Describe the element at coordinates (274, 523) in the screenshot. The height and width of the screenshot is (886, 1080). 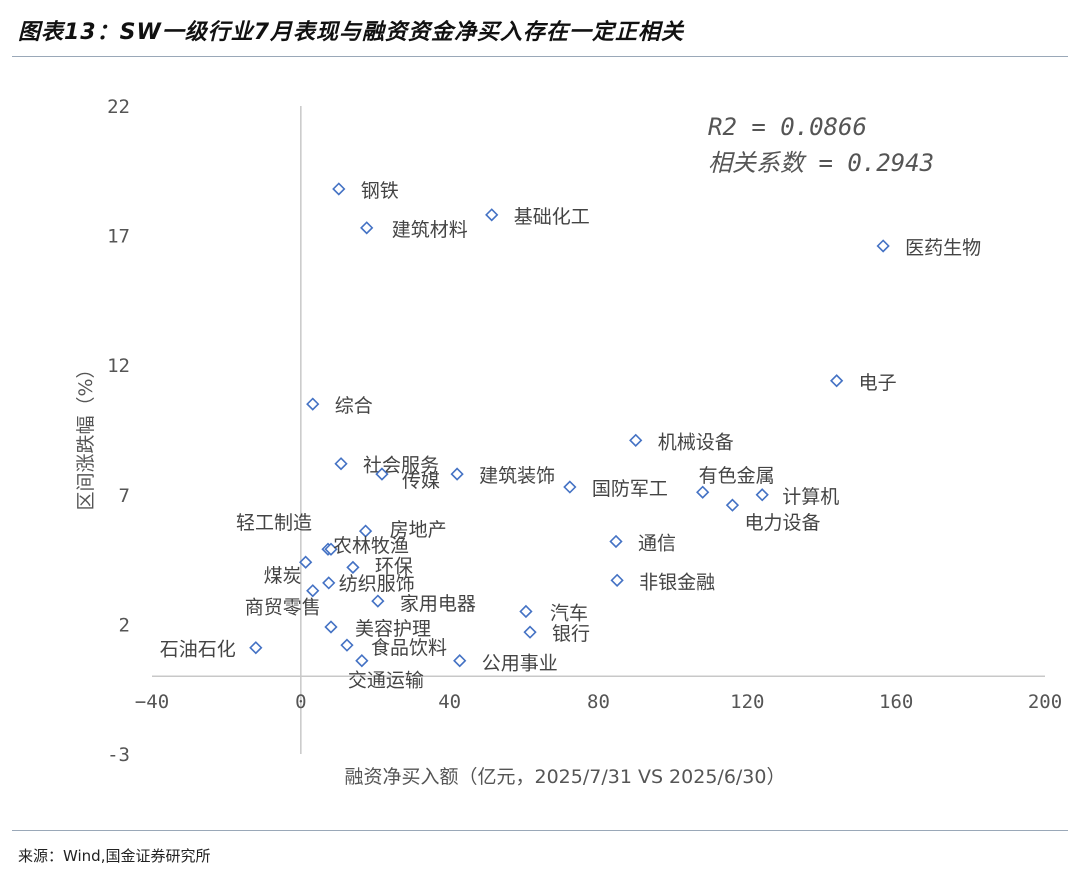
I see `data-point-label: 轻工制造` at that location.